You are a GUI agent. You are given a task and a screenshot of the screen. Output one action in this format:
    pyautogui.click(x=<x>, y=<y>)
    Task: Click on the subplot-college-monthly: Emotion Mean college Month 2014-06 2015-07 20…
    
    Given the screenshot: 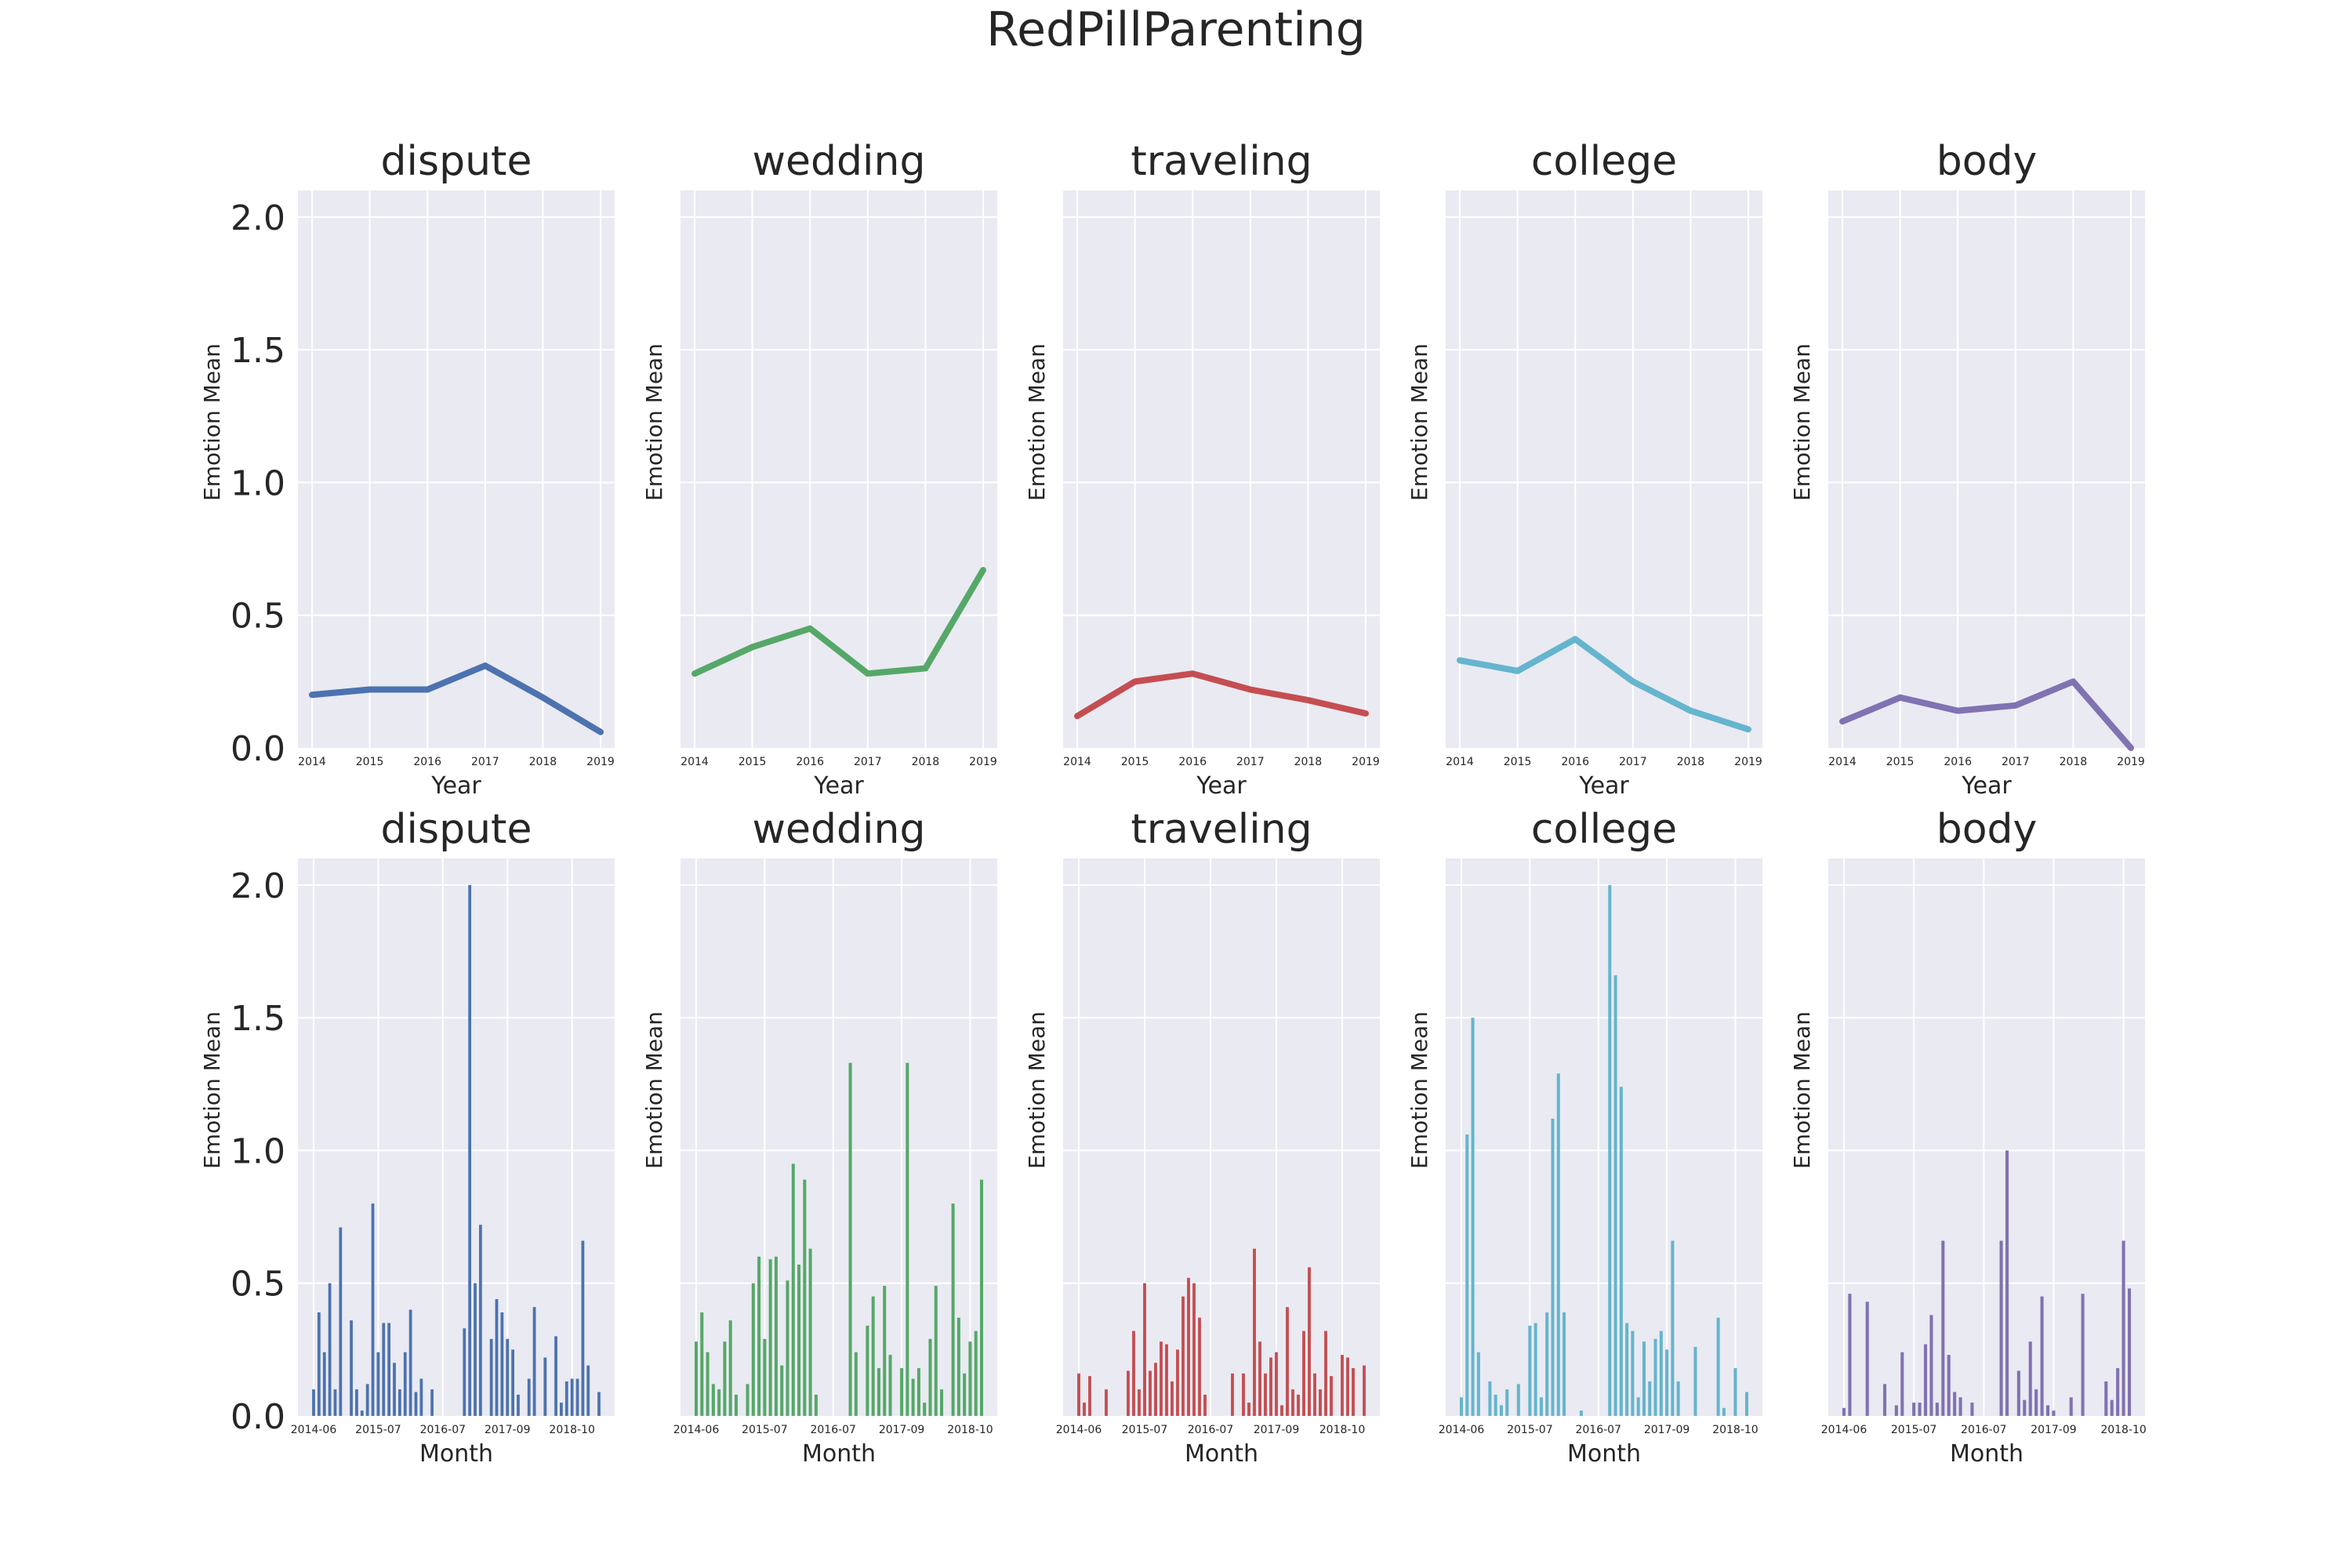 What is the action you would take?
    pyautogui.click(x=1584, y=1137)
    